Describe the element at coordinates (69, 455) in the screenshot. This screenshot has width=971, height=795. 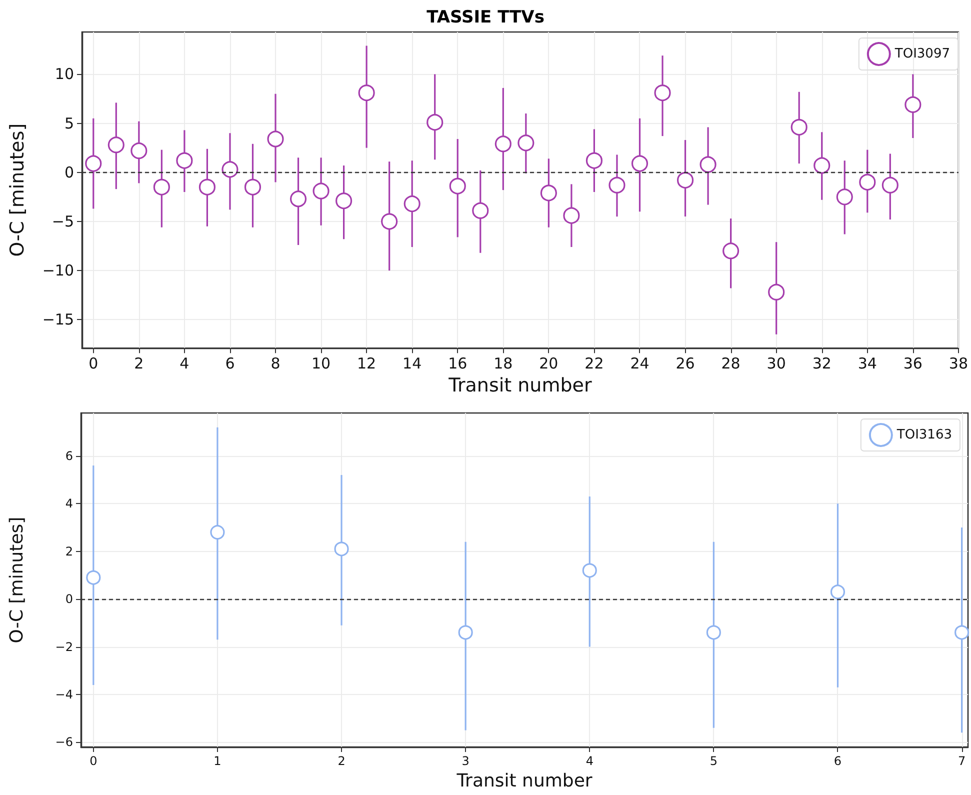
I see `y-tick-label: 6` at that location.